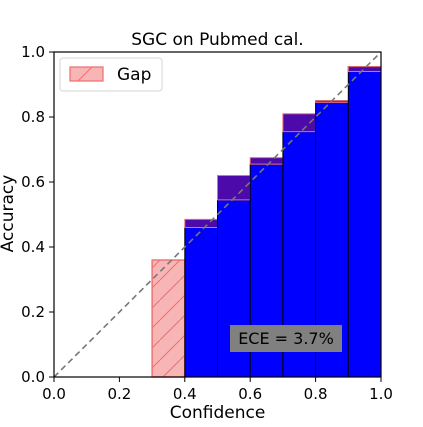 Image resolution: width=423 pixels, height=427 pixels. Describe the element at coordinates (111, 74) in the screenshot. I see `legend-box` at that location.